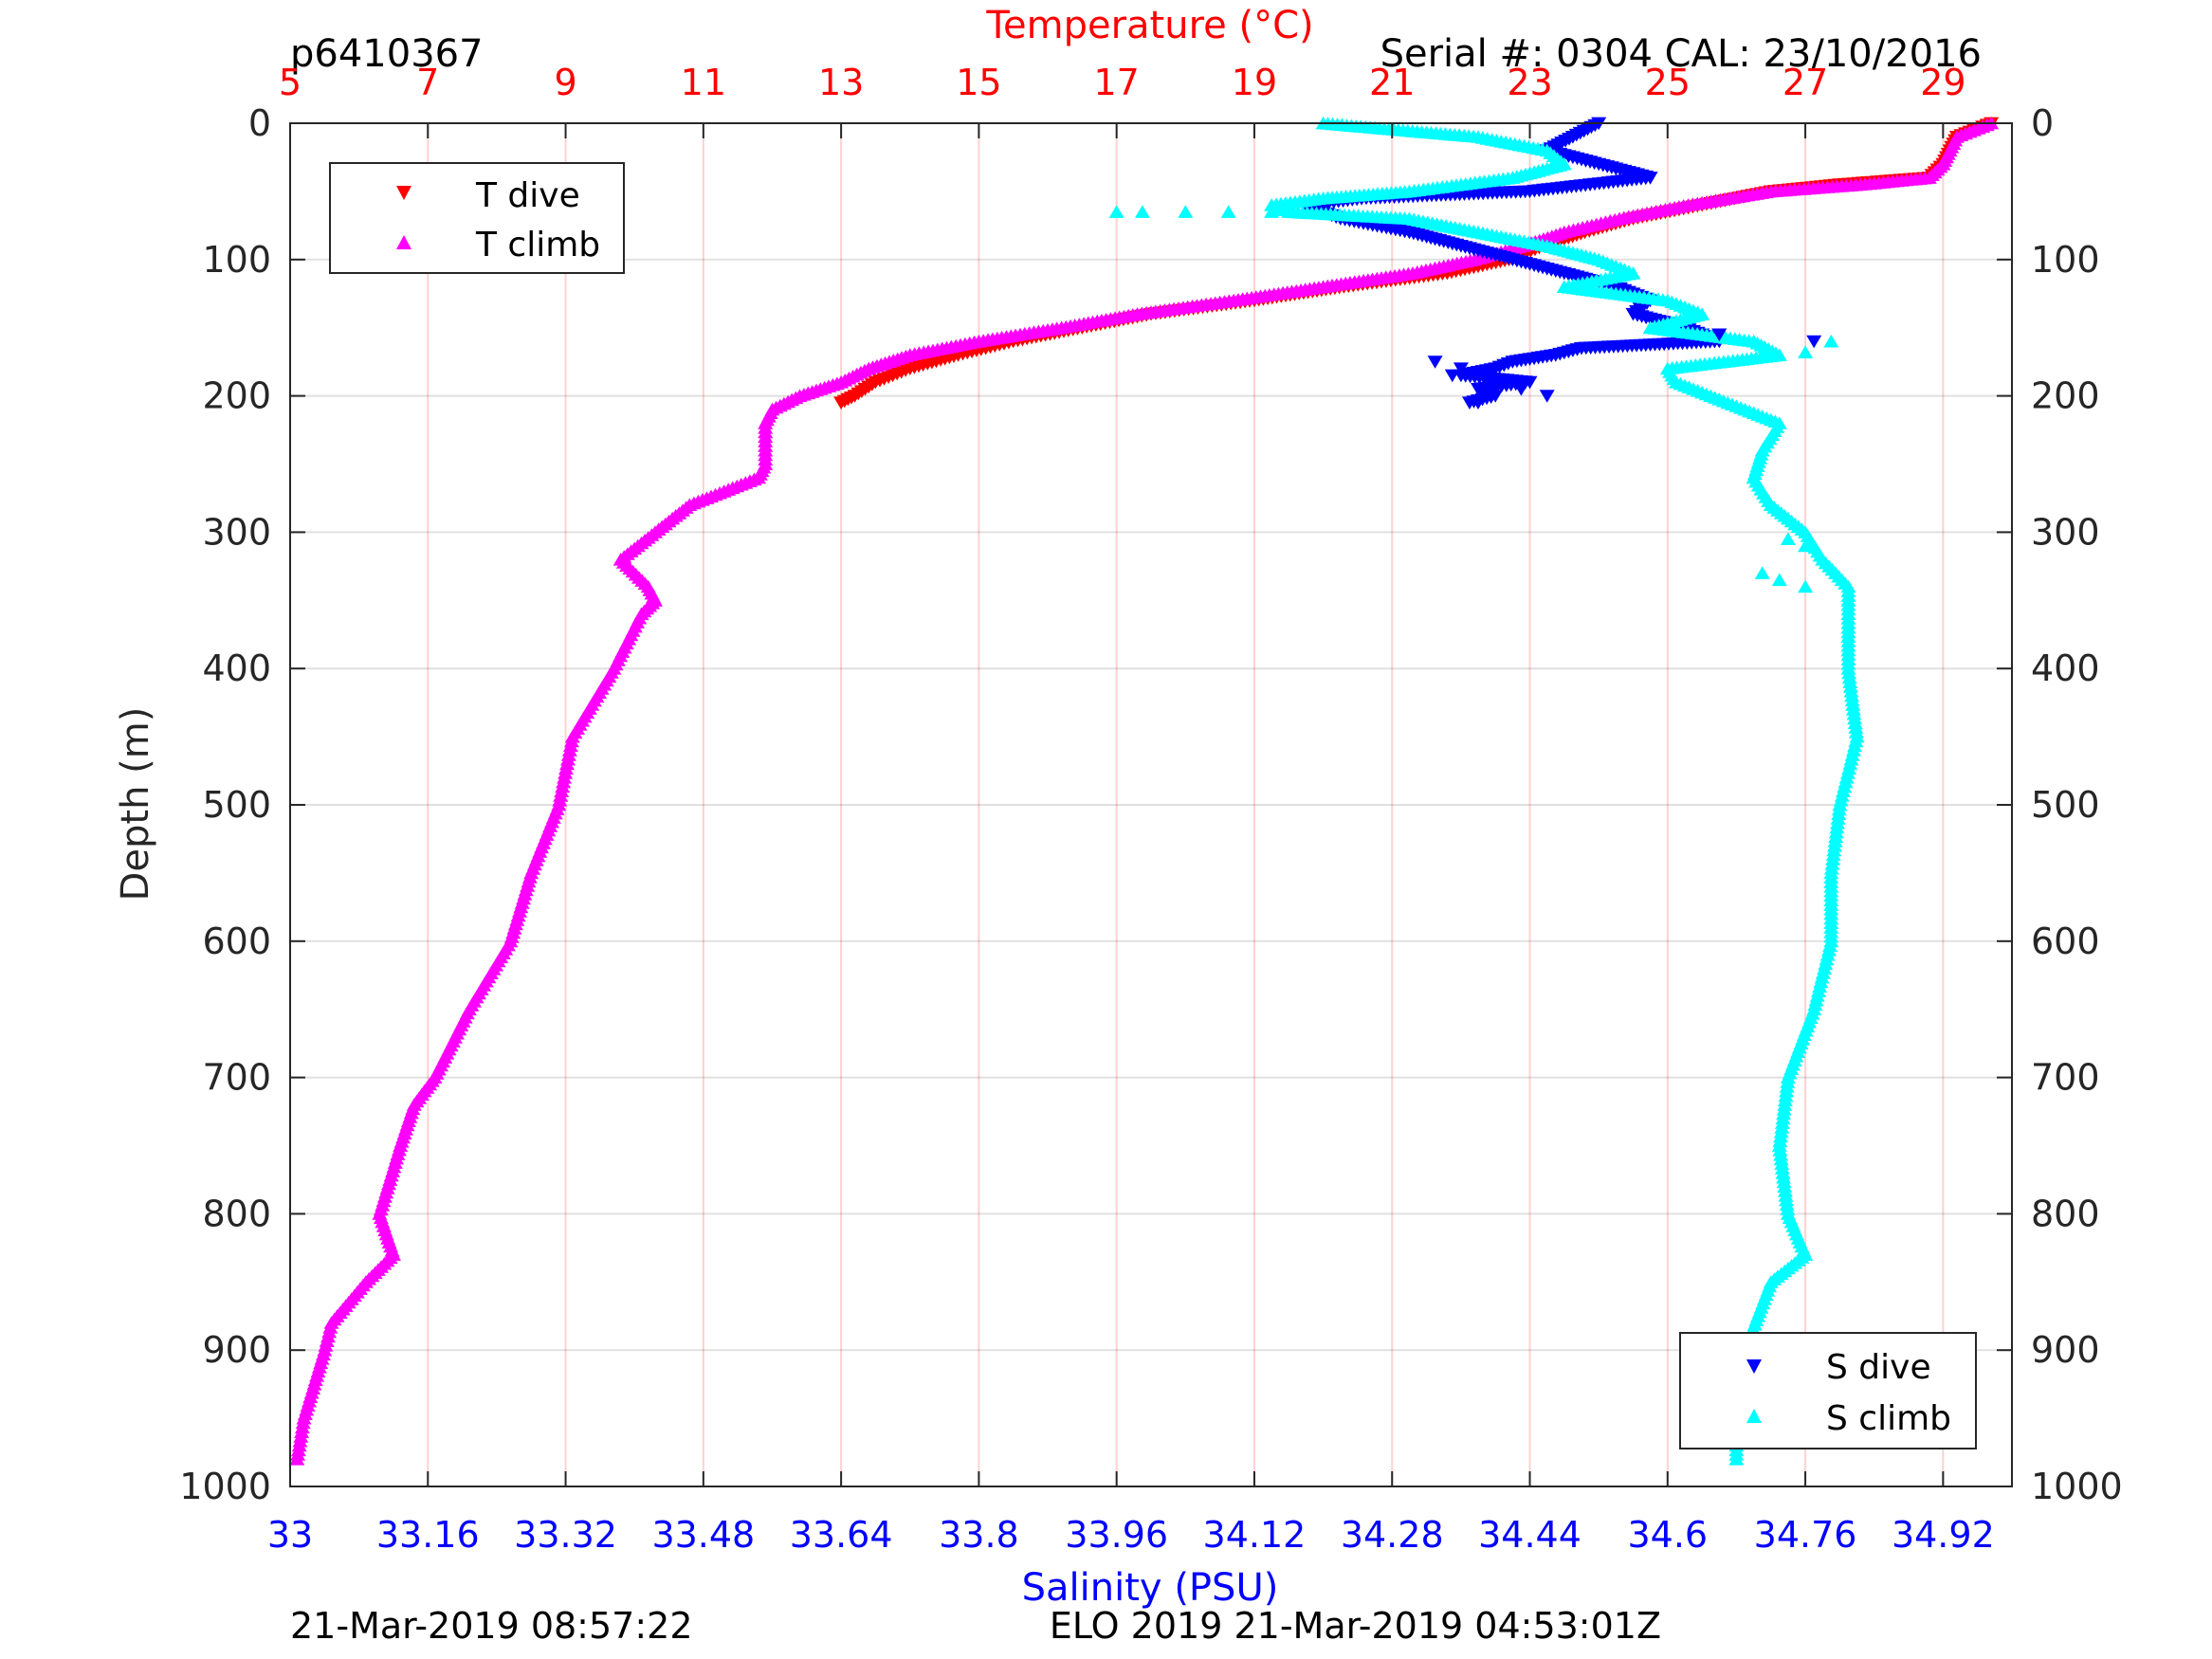 This screenshot has height=1659, width=2212. I want to click on salinity-tick-label: 33.96, so click(1116, 1535).